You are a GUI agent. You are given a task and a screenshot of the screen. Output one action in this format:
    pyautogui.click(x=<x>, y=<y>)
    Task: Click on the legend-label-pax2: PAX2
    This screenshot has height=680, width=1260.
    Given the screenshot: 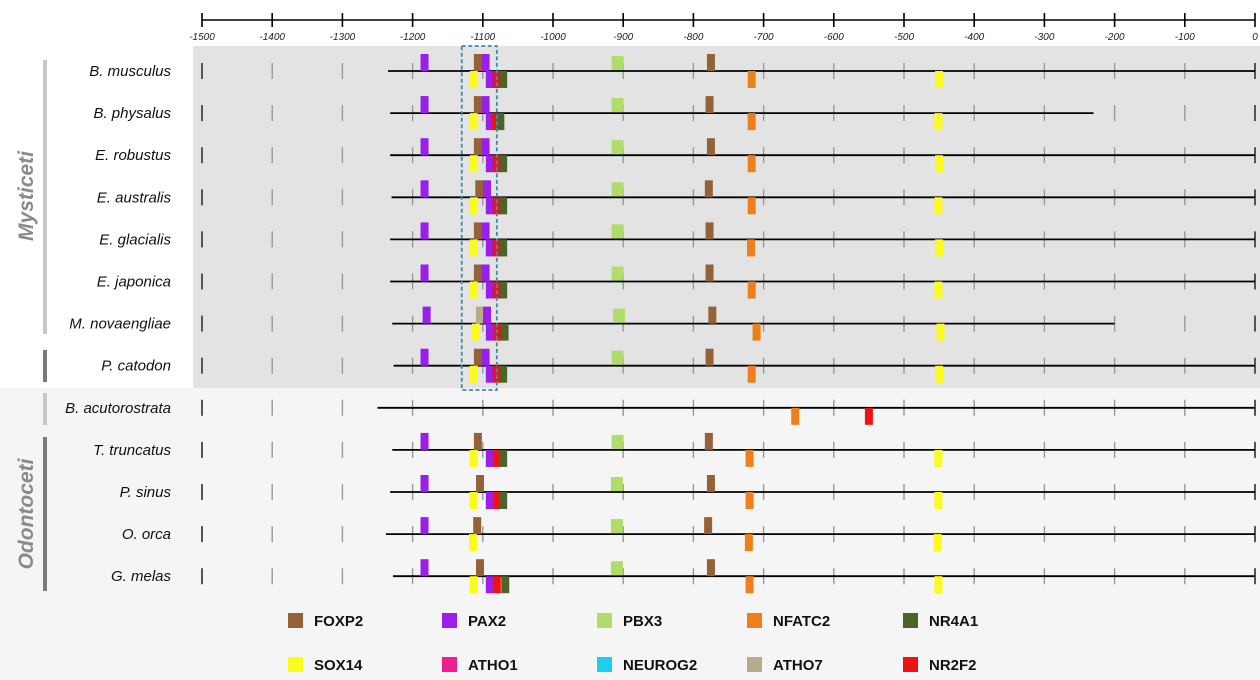 What is the action you would take?
    pyautogui.click(x=487, y=621)
    